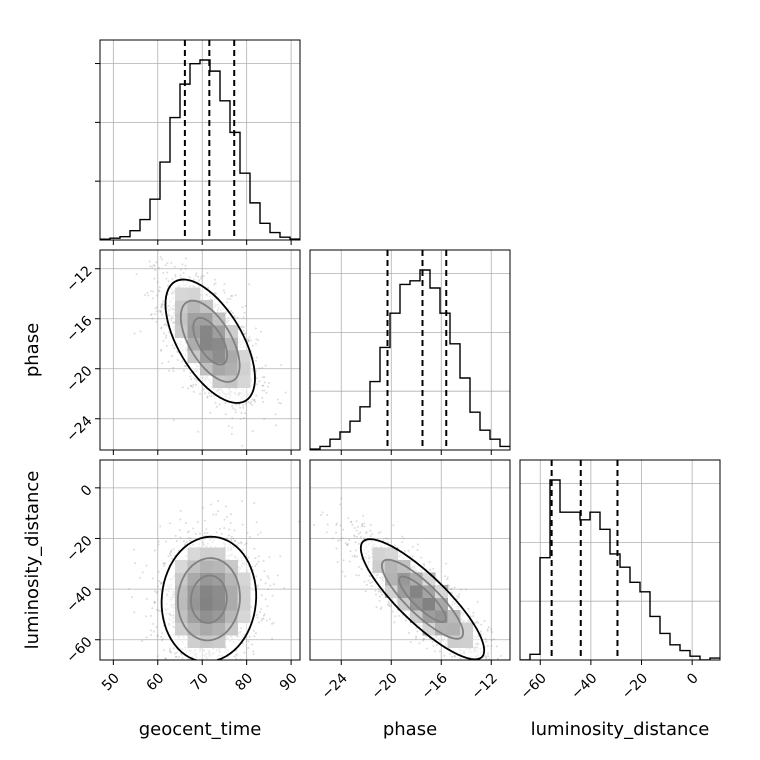  I want to click on histogram-geocent_time, so click(200, 140).